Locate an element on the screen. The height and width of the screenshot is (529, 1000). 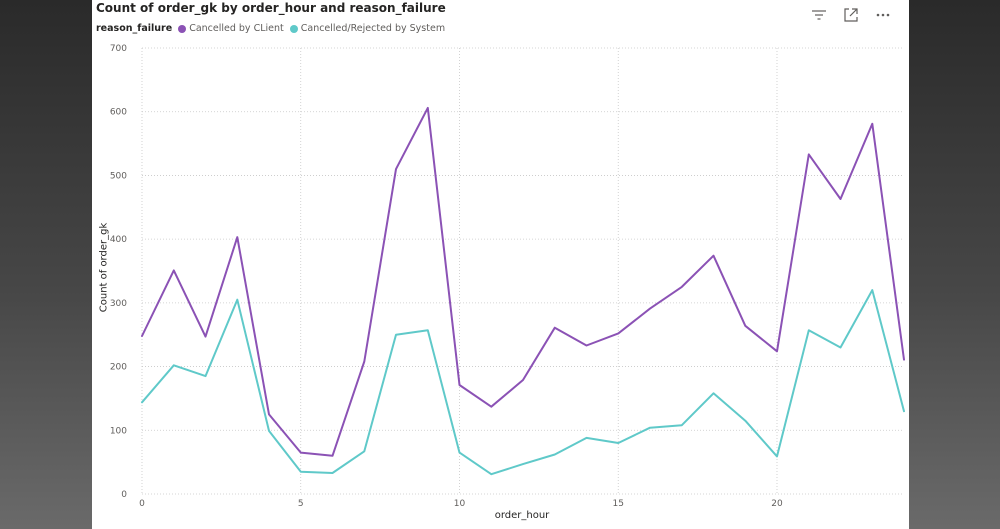
x-tick-label: 0 is located at coordinates (142, 504).